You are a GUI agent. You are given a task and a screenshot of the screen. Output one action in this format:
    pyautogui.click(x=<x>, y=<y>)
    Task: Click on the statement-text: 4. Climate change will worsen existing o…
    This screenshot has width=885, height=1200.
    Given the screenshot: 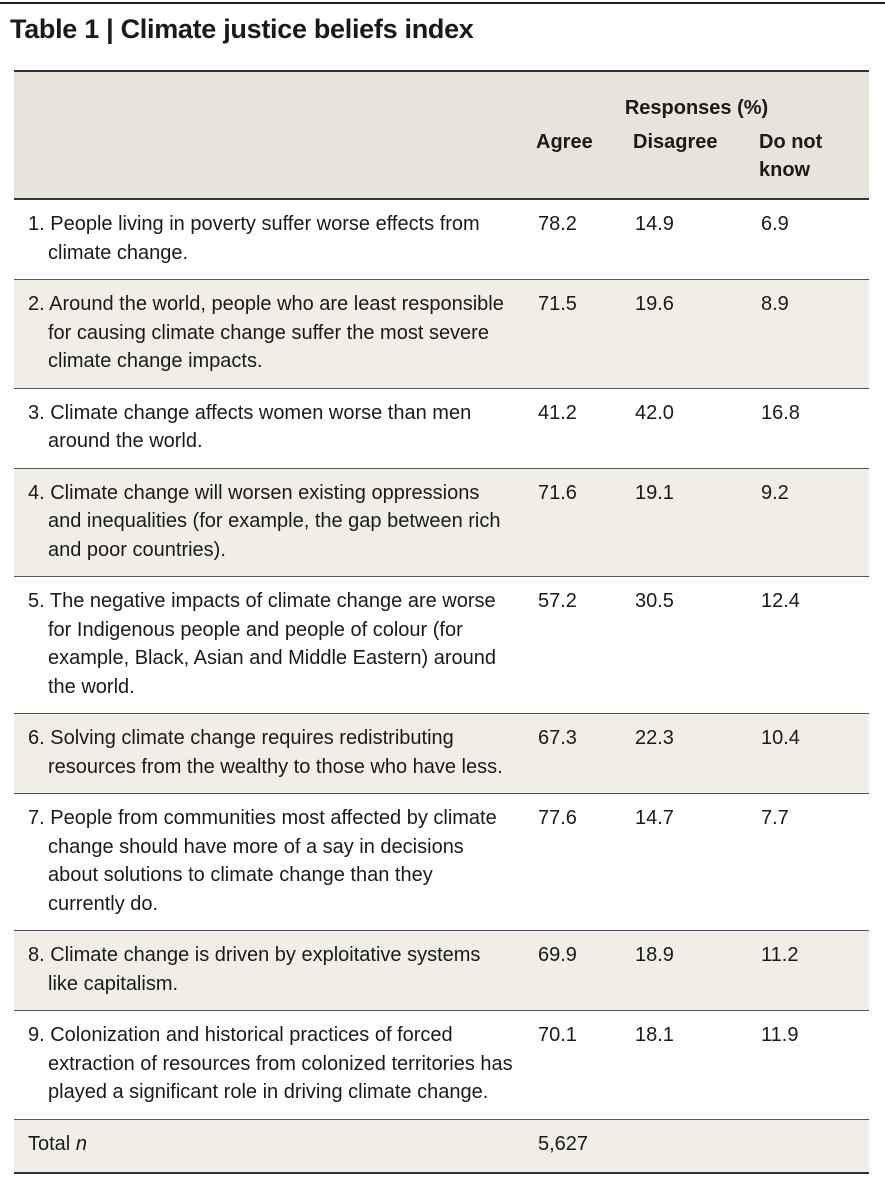 What is the action you would take?
    pyautogui.click(x=264, y=521)
    